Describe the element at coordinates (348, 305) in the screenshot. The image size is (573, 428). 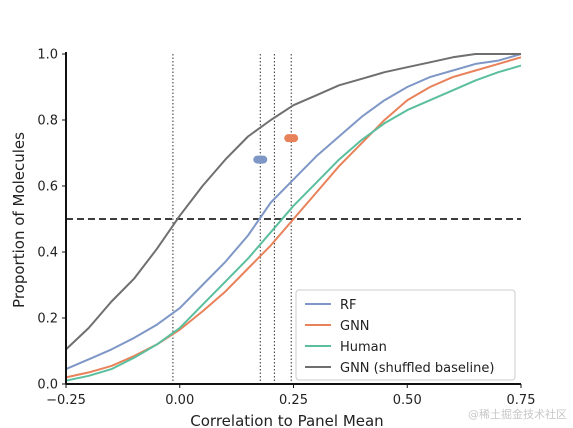
I see `legend-label-rf: RF` at that location.